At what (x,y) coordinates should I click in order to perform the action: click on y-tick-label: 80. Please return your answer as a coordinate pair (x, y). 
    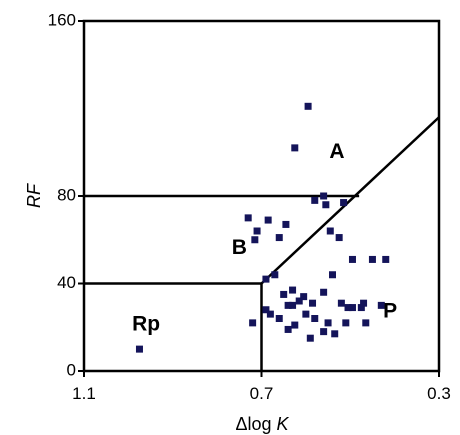
    Looking at the image, I should click on (66, 194).